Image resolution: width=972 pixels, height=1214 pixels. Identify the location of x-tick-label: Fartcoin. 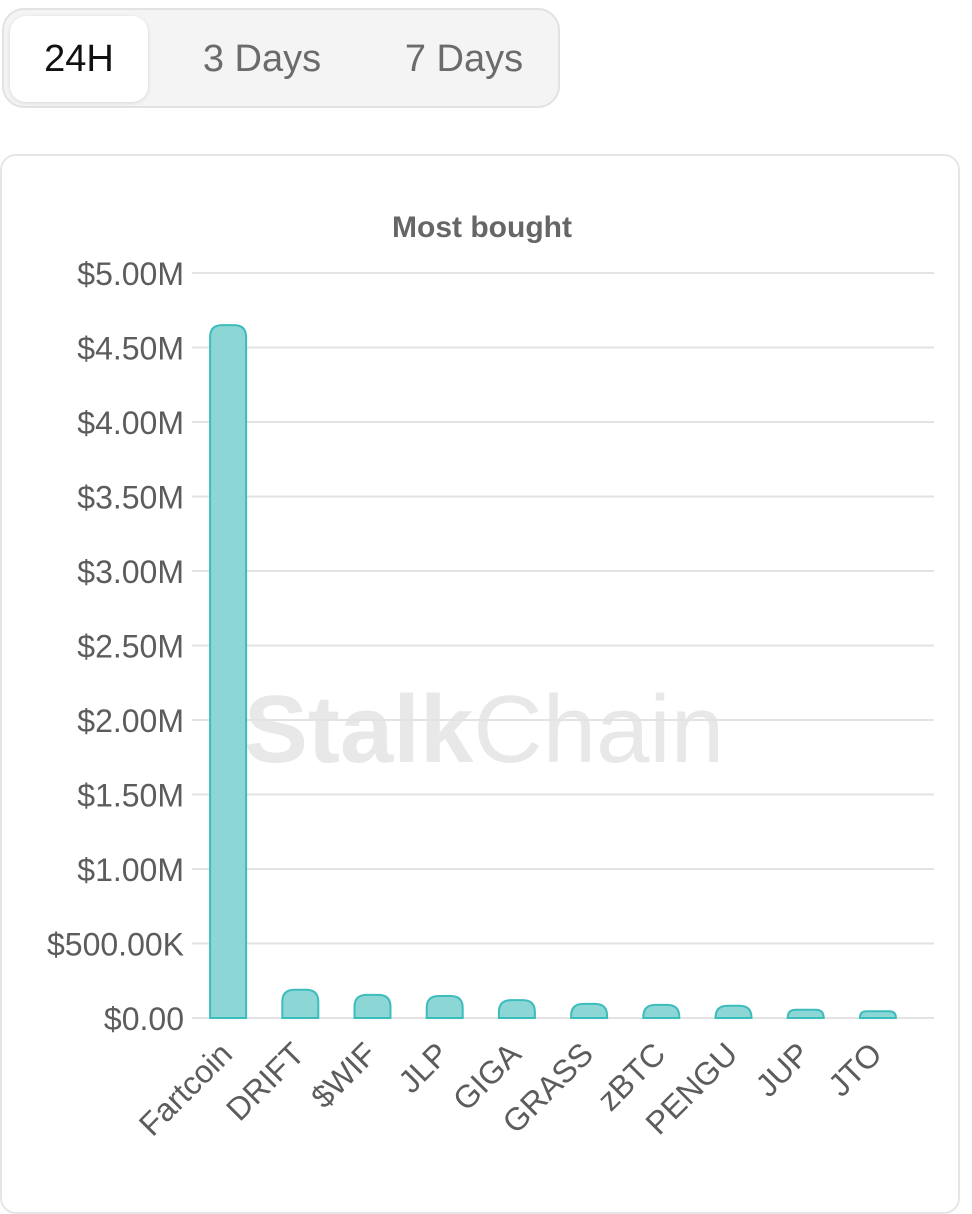
(185, 1088).